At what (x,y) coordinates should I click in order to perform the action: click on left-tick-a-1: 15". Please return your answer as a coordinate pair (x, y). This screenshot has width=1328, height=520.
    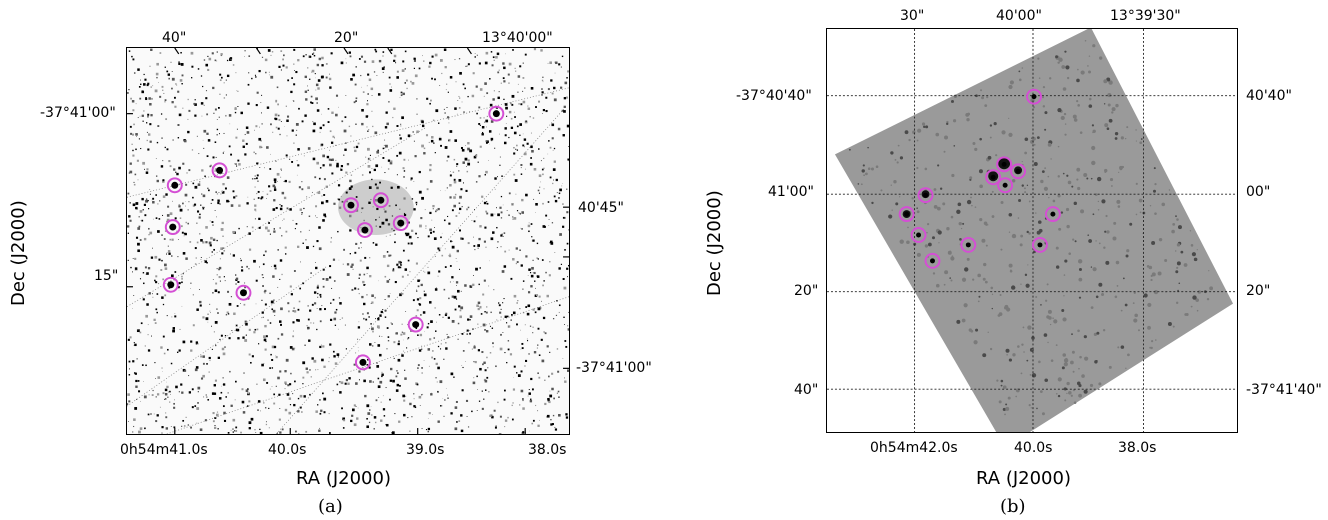
    Looking at the image, I should click on (106, 276).